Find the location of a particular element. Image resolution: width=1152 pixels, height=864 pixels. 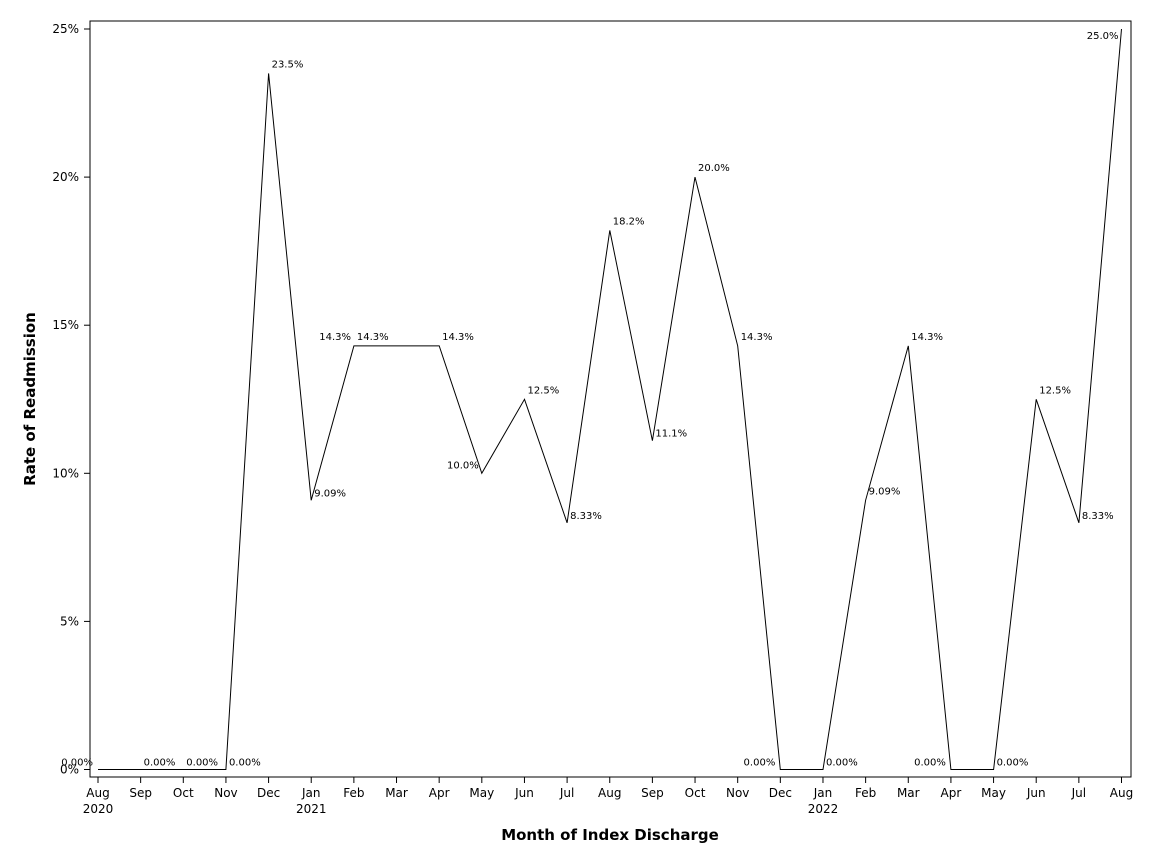

y-tick-label: 15% is located at coordinates (65, 325).